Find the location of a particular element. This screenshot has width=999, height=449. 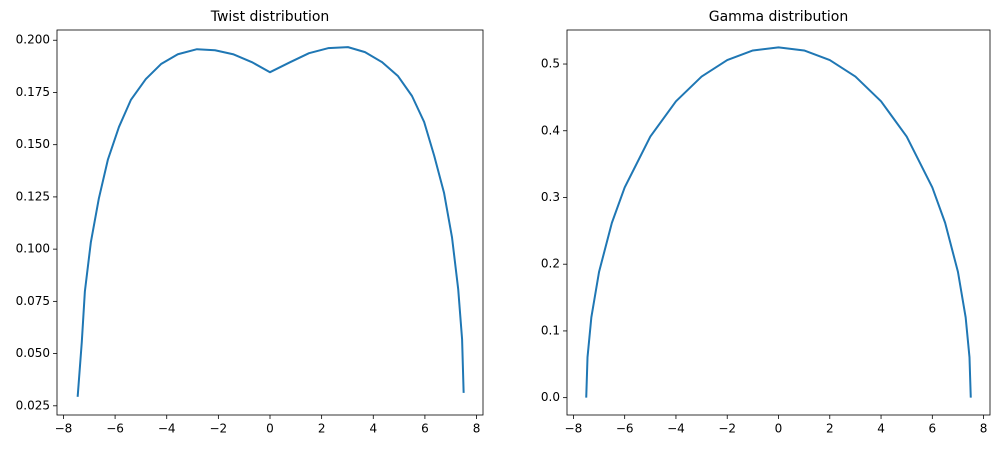

y-tick-label: 0.200 is located at coordinates (33, 40).